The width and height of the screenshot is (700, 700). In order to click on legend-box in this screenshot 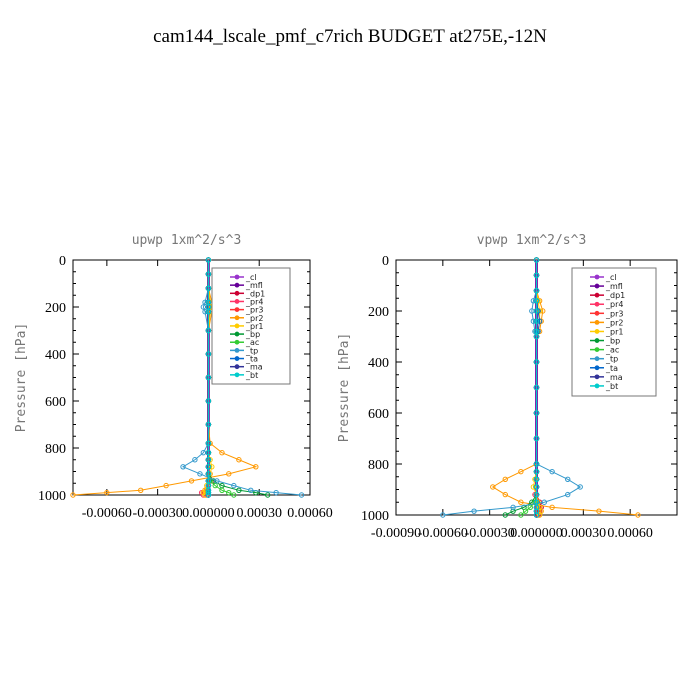, I will do `click(251, 326)`.